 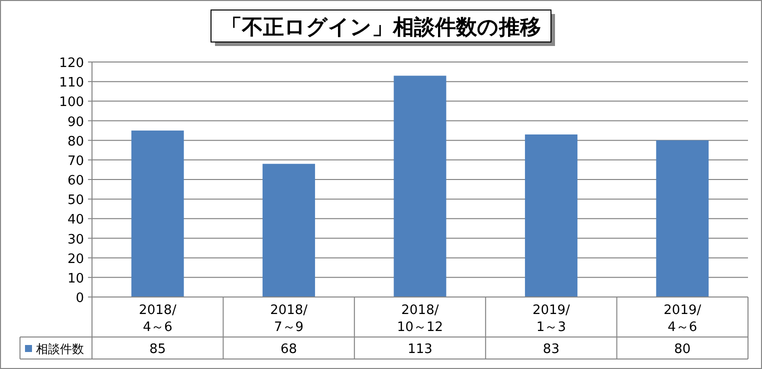 What do you see at coordinates (75, 161) in the screenshot?
I see `y-tick-label: 70` at bounding box center [75, 161].